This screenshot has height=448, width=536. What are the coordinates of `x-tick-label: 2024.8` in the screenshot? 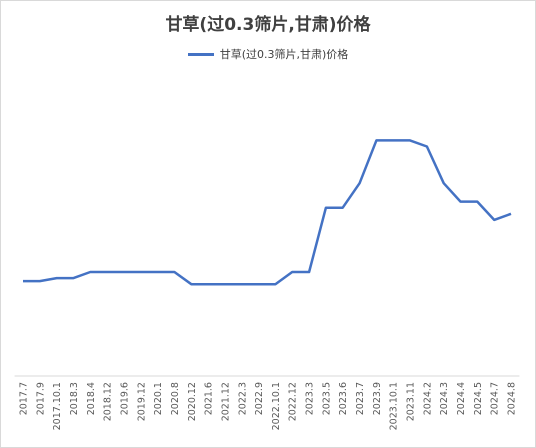 It's located at (512, 398).